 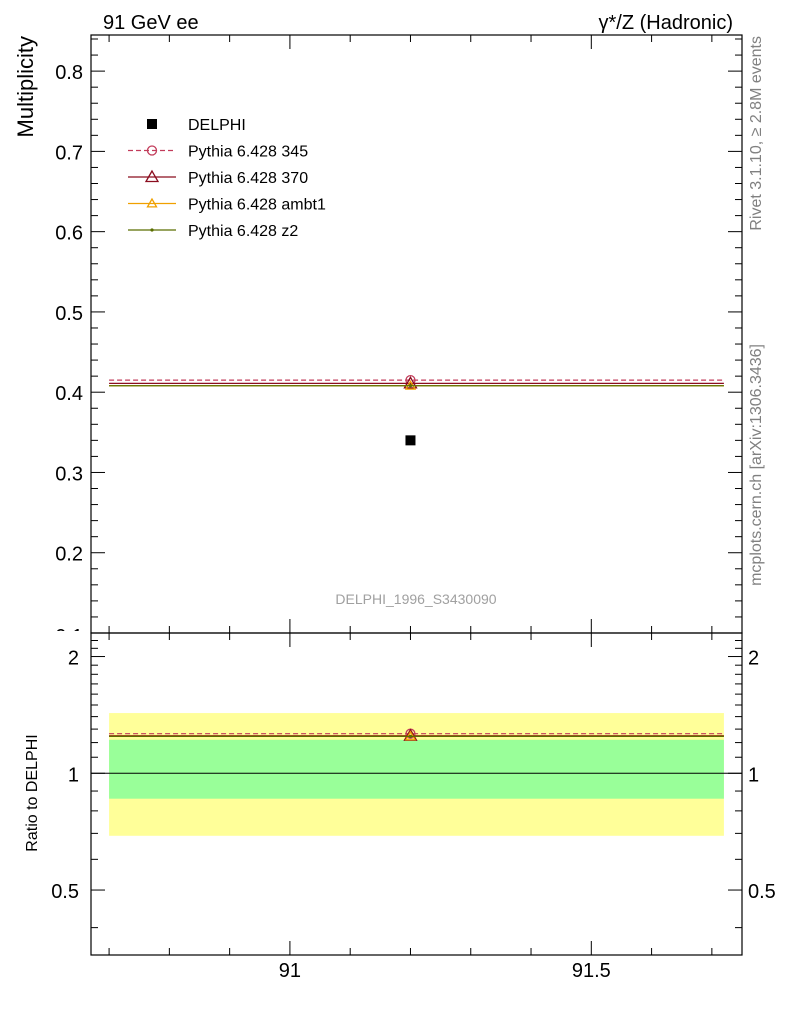 What do you see at coordinates (69, 555) in the screenshot?
I see `main-y-tick-label-0: 0.2` at bounding box center [69, 555].